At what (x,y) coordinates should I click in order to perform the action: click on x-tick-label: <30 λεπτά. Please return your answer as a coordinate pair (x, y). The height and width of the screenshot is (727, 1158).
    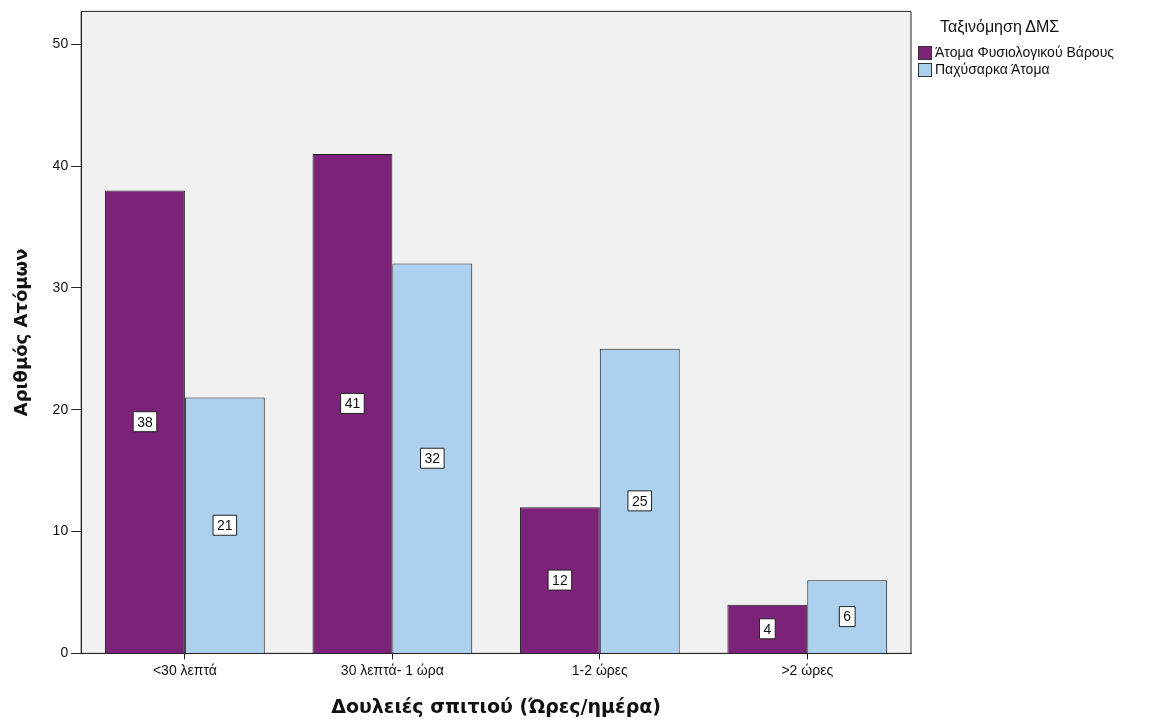
    Looking at the image, I should click on (184, 669).